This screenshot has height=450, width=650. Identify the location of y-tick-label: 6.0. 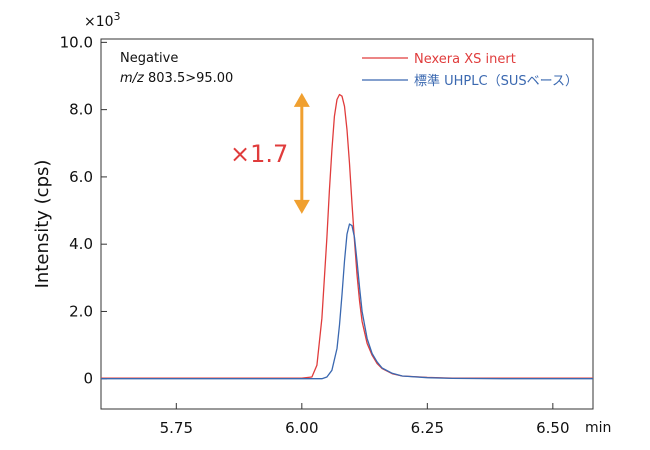
(81, 177).